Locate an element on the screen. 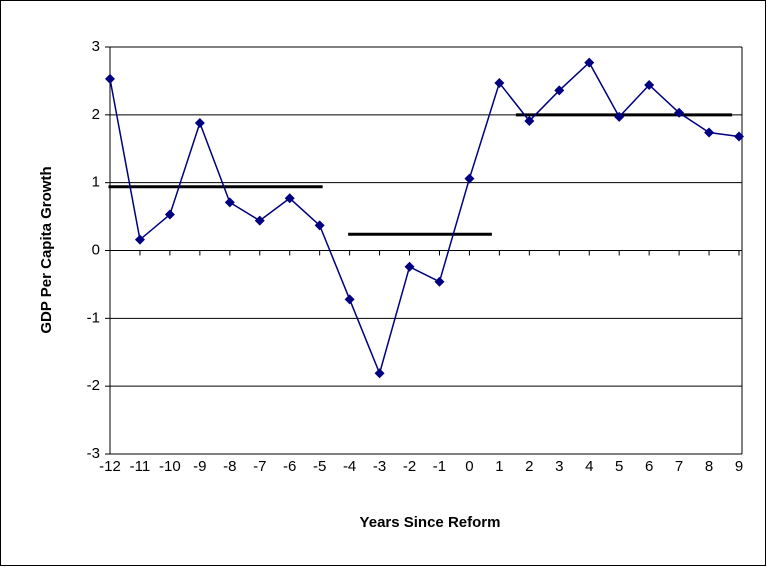 The height and width of the screenshot is (567, 767). x-tick-label: 1 is located at coordinates (499, 466).